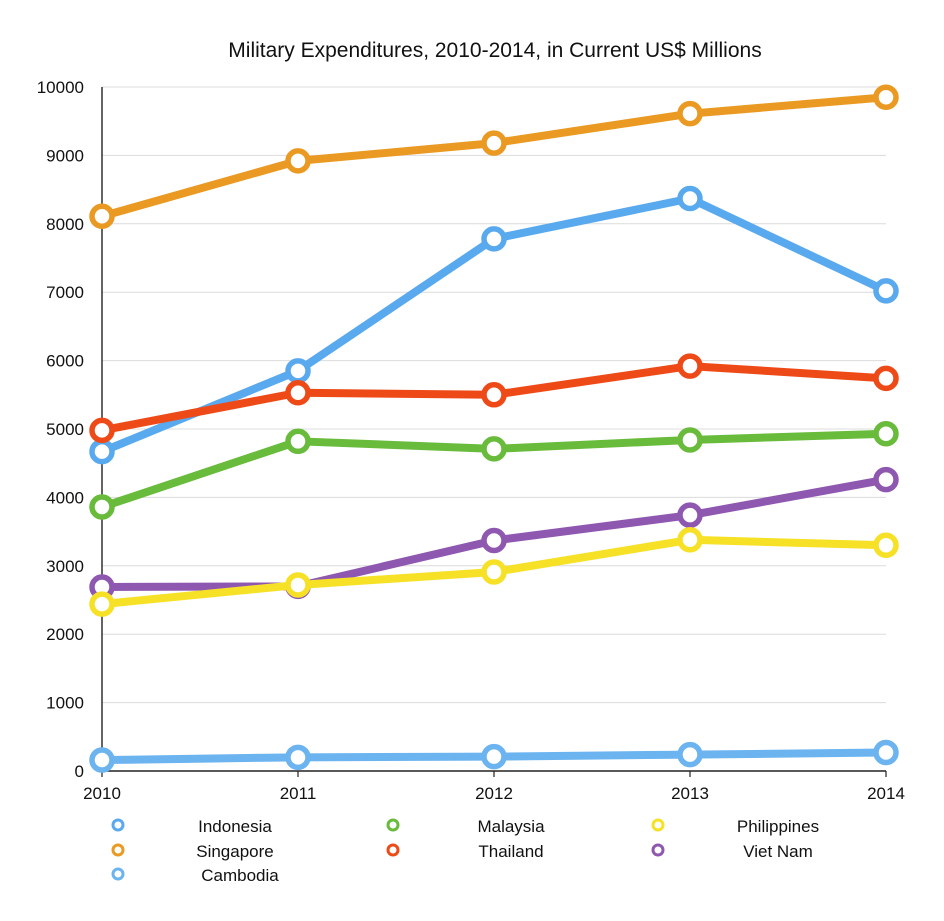 The width and height of the screenshot is (944, 921). I want to click on x-tick-label: 2013, so click(690, 793).